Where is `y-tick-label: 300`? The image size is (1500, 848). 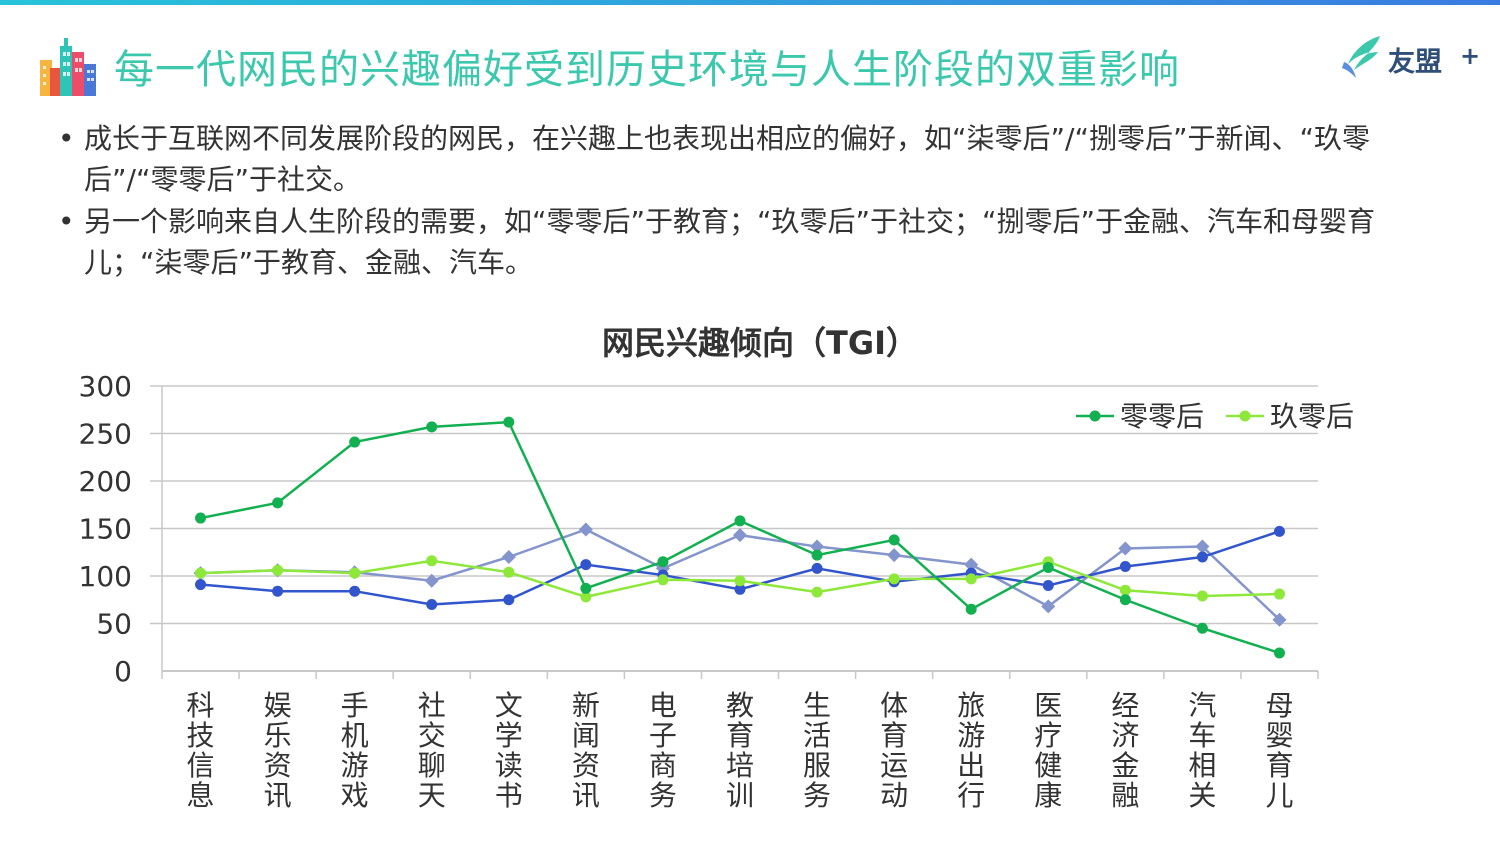 y-tick-label: 300 is located at coordinates (105, 386).